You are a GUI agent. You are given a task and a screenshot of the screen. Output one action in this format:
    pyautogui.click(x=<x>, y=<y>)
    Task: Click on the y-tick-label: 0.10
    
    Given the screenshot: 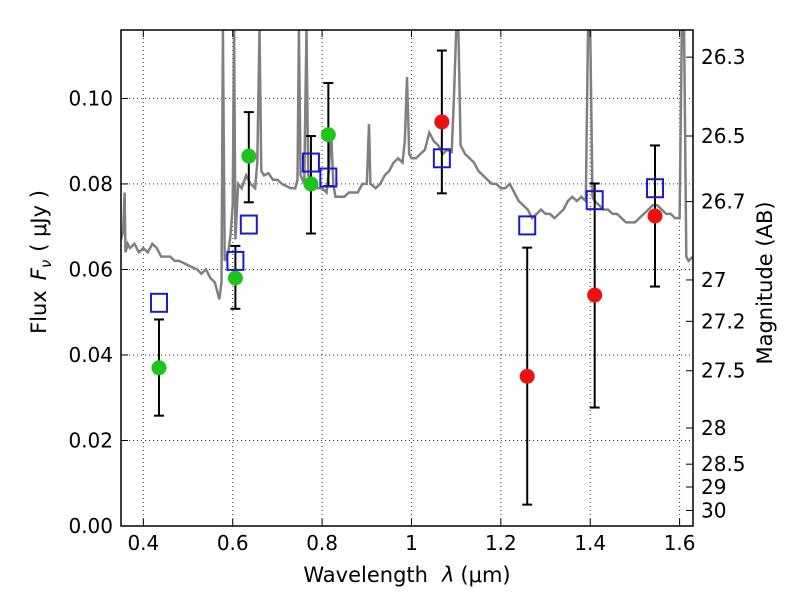 What is the action you would take?
    pyautogui.click(x=90, y=98)
    